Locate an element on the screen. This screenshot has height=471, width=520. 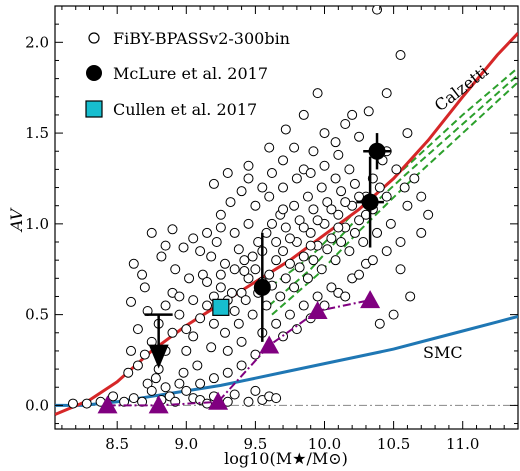
x-tick-label: 10.0 is located at coordinates (324, 444).